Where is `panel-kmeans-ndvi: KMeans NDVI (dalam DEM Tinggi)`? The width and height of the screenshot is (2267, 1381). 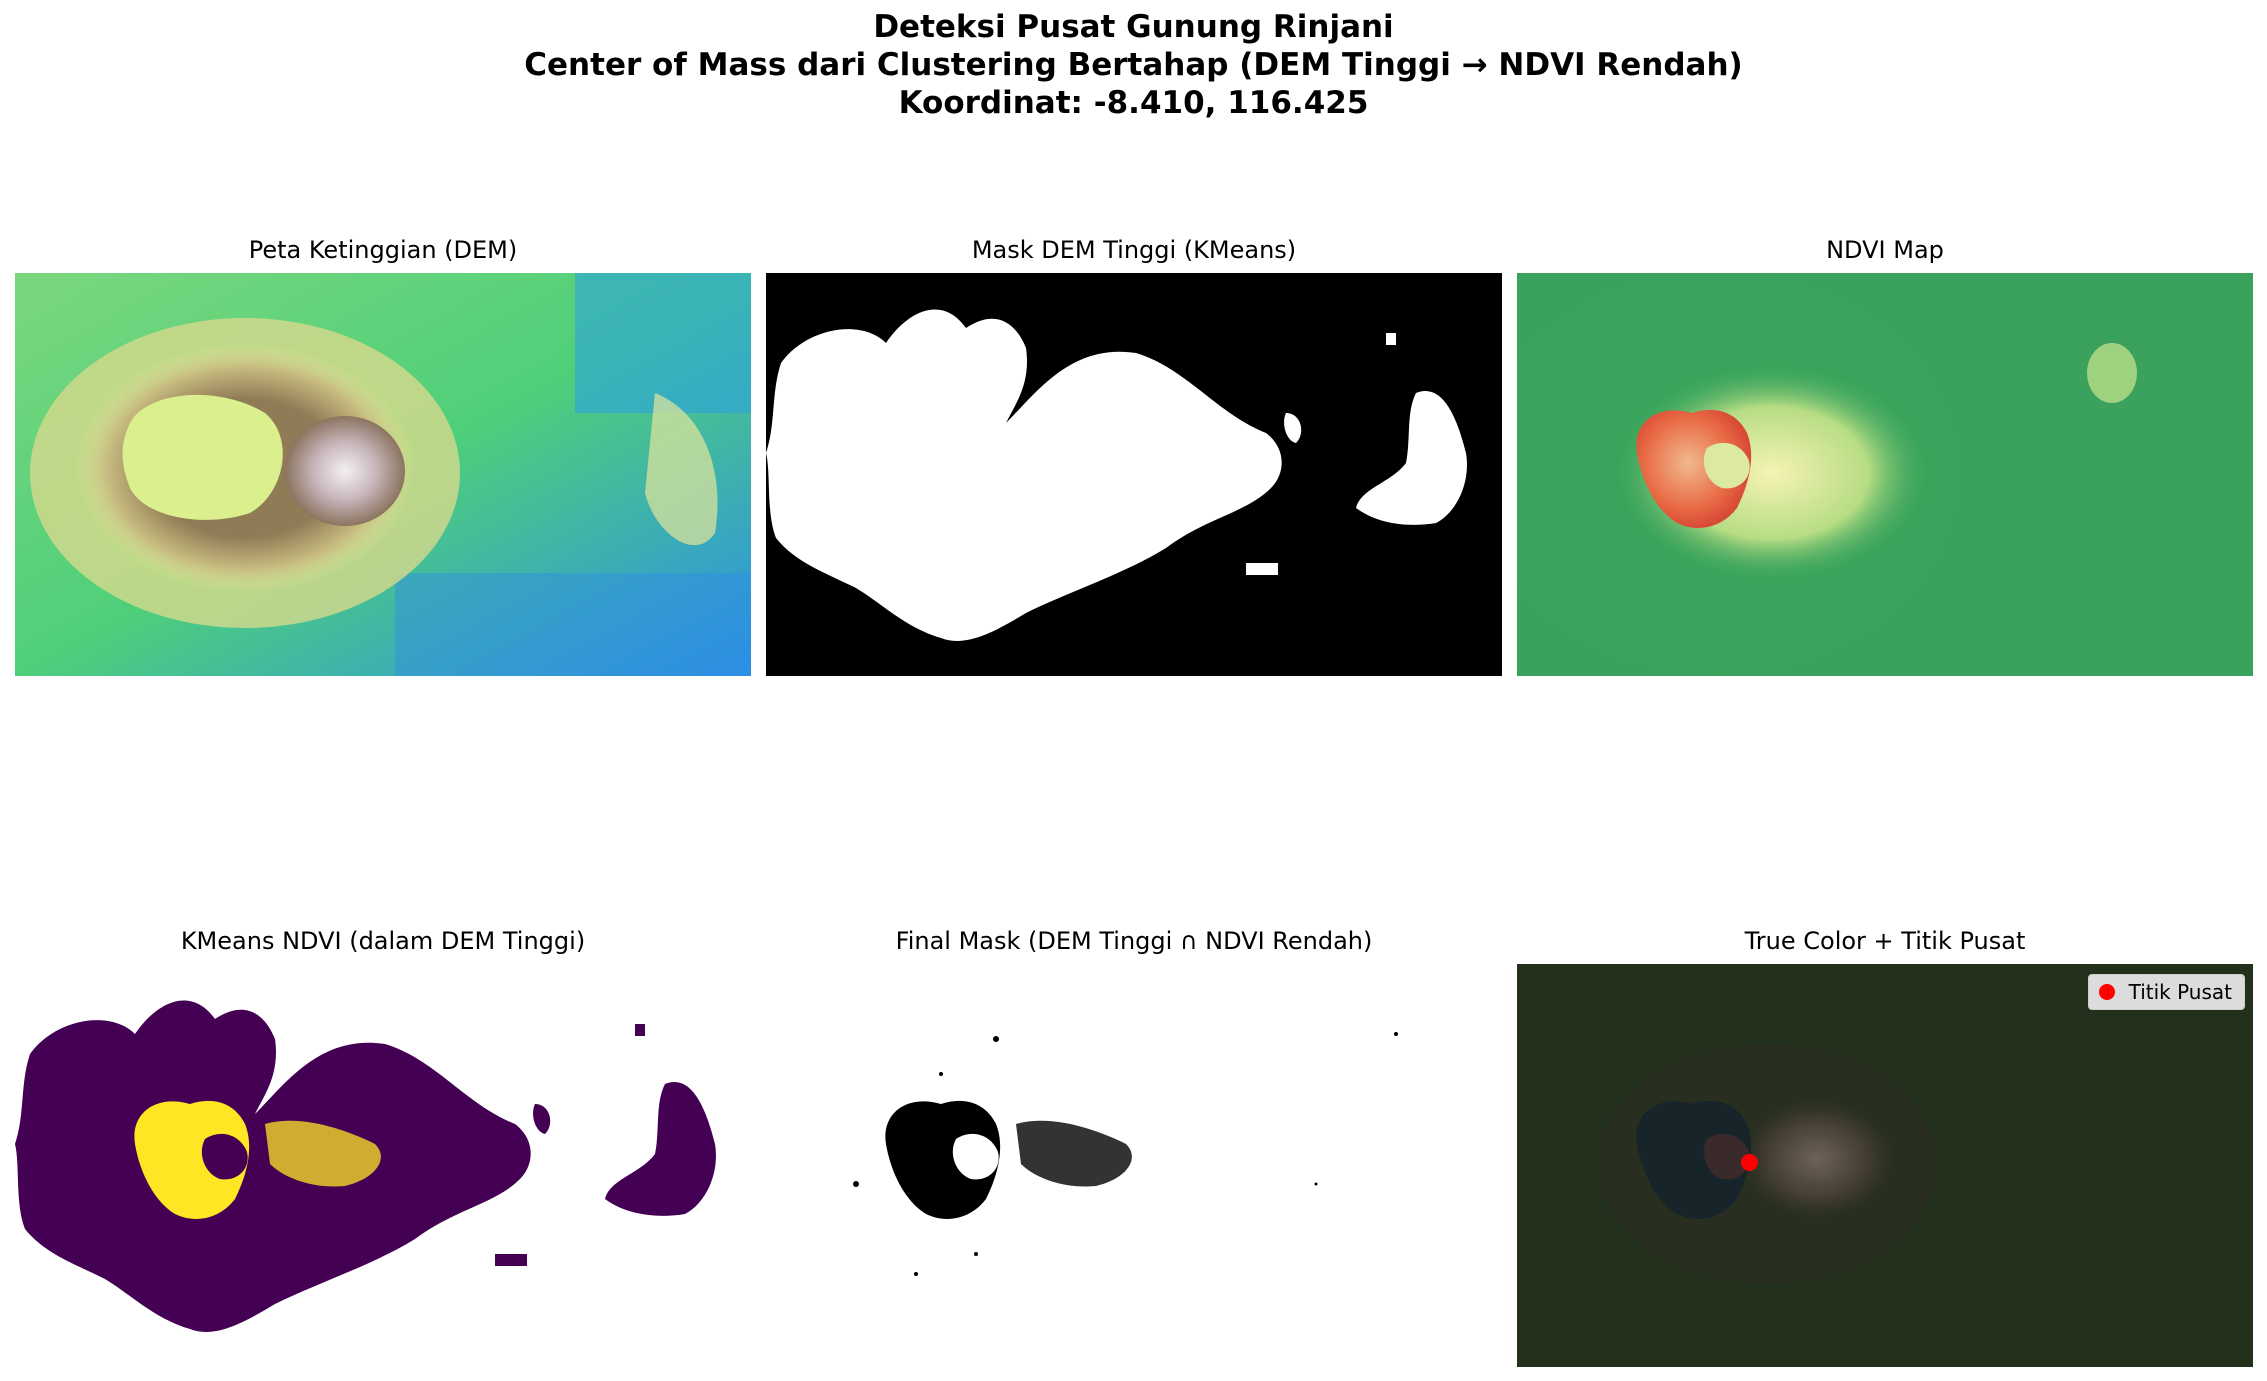
panel-kmeans-ndvi: KMeans NDVI (dalam DEM Tinggi) is located at coordinates (383, 1147).